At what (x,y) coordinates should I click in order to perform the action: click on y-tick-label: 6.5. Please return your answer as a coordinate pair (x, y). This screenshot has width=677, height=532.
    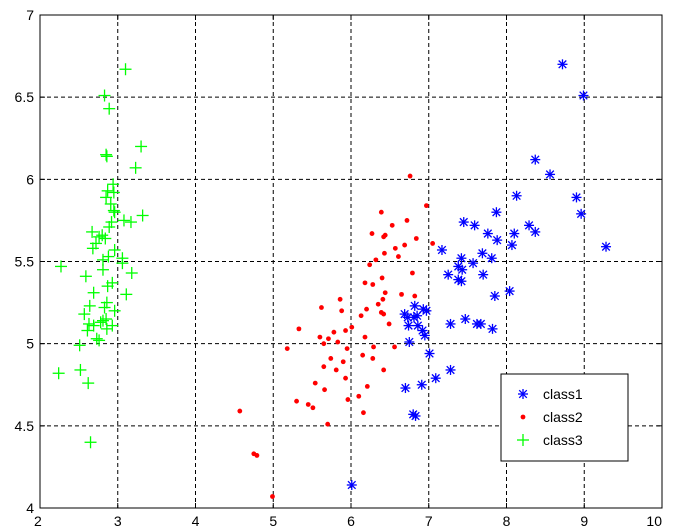
    Looking at the image, I should click on (25, 97).